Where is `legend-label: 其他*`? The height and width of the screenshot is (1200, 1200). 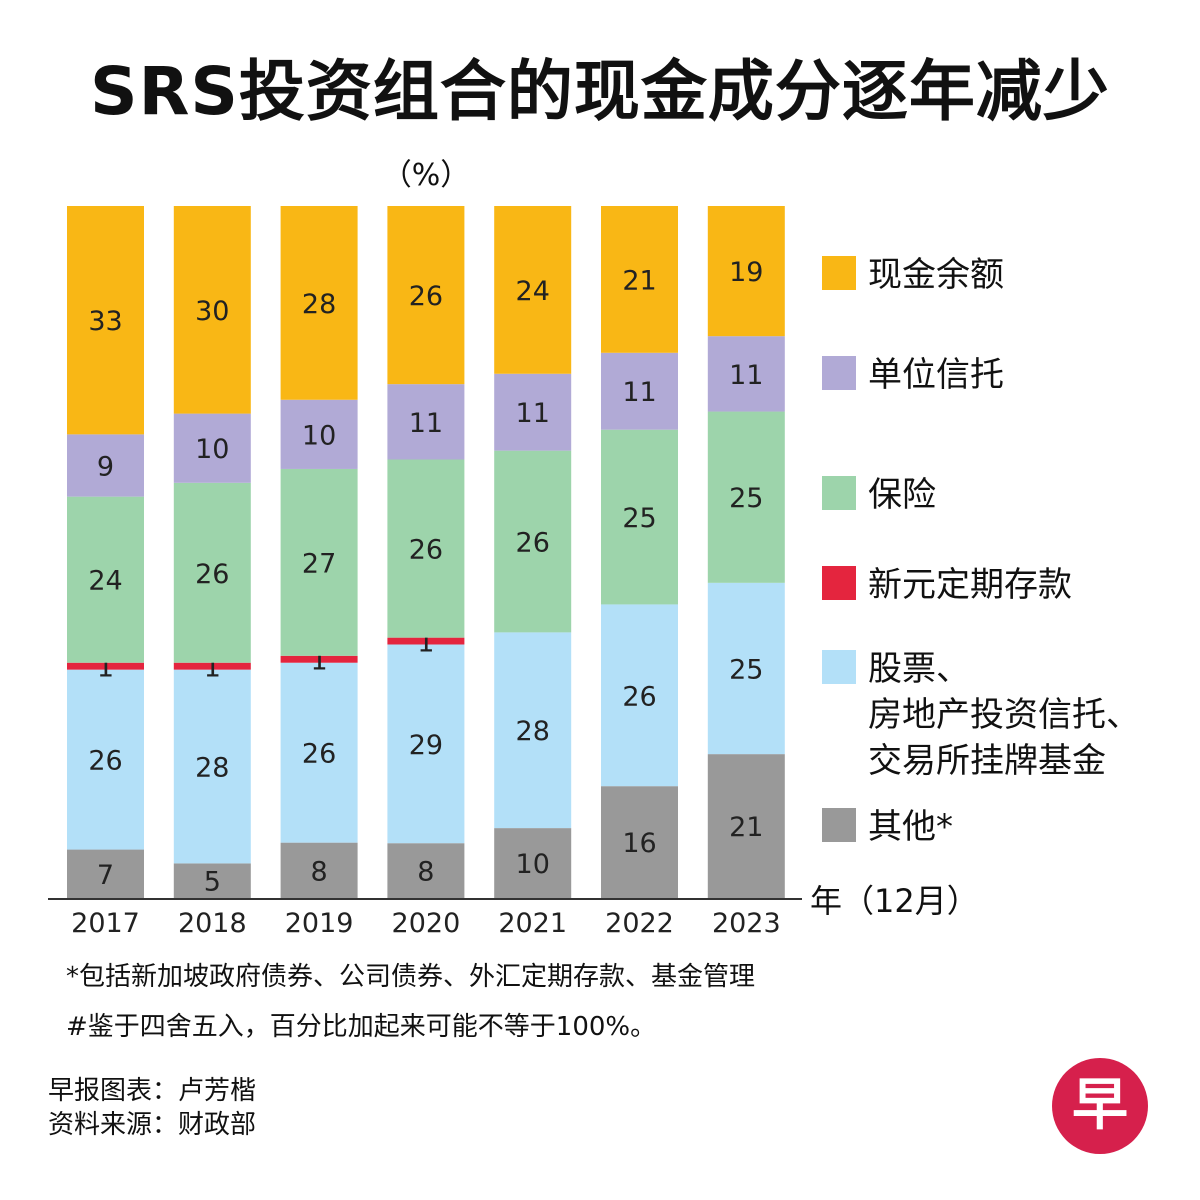
legend-label: 其他* is located at coordinates (910, 827).